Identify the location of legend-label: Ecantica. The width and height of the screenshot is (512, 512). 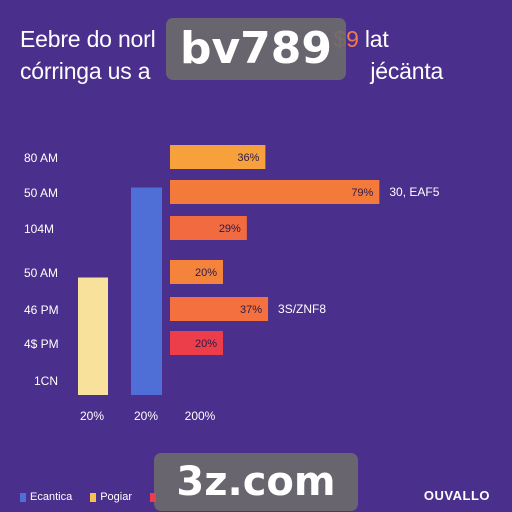
(51, 497).